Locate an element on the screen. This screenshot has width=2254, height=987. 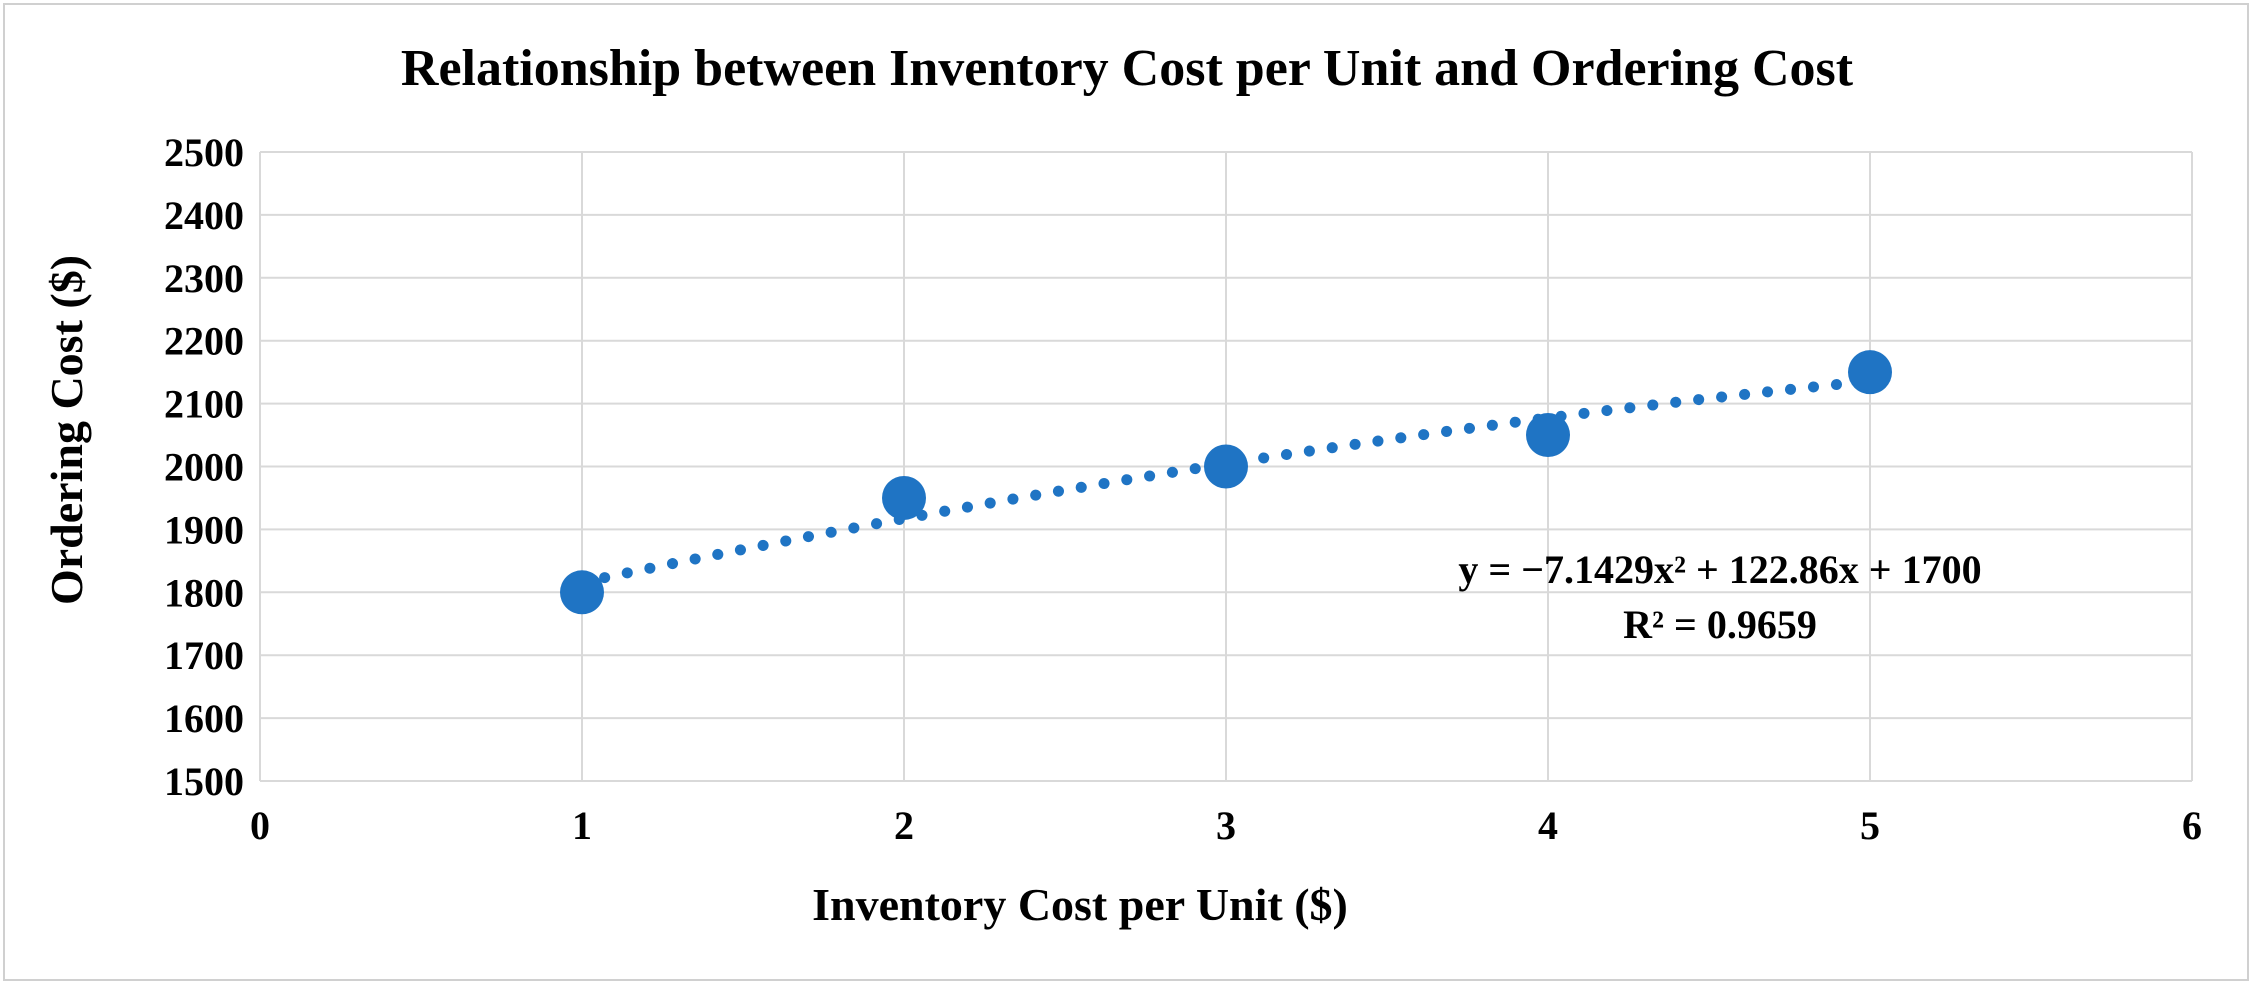
y-tick-label: 2000 is located at coordinates (204, 467).